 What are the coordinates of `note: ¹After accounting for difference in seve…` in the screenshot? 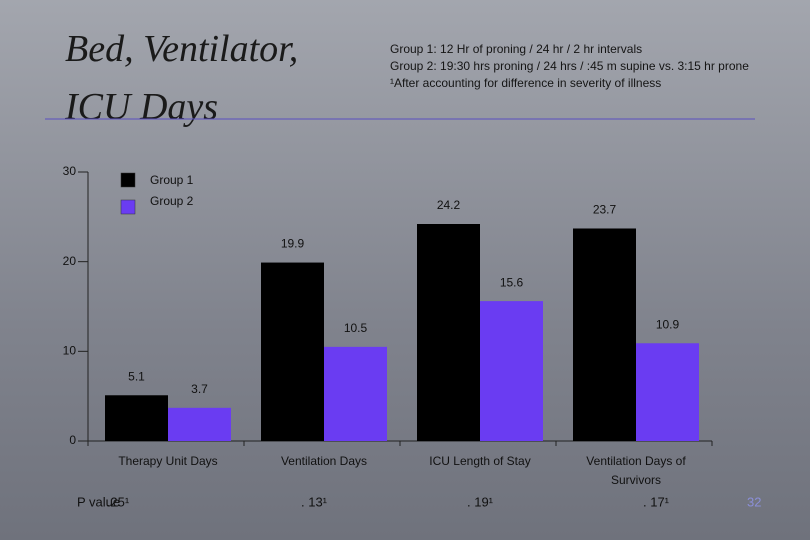 It's located at (526, 83).